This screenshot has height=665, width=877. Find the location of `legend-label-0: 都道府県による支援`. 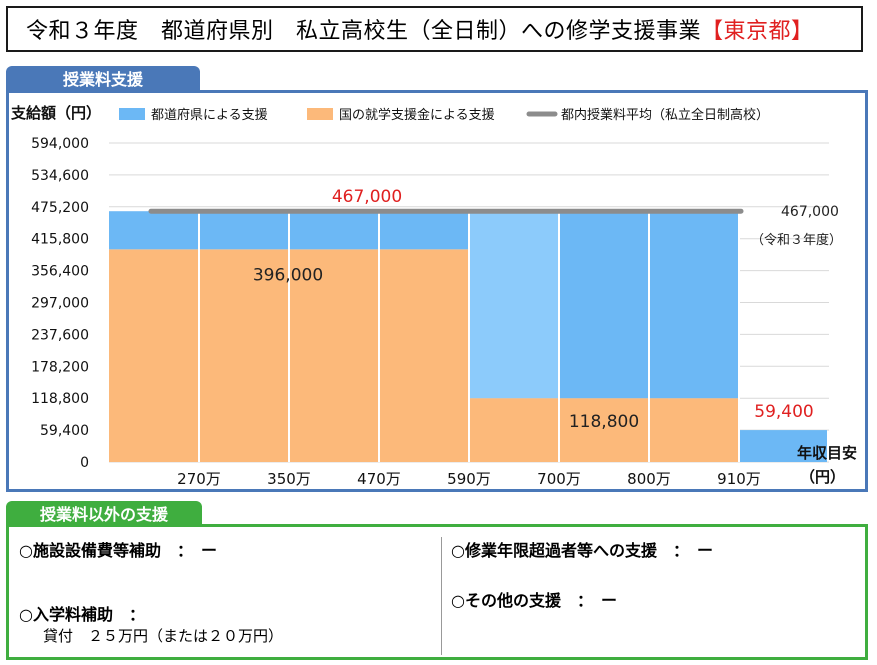

legend-label-0: 都道府県による支援 is located at coordinates (209, 115).